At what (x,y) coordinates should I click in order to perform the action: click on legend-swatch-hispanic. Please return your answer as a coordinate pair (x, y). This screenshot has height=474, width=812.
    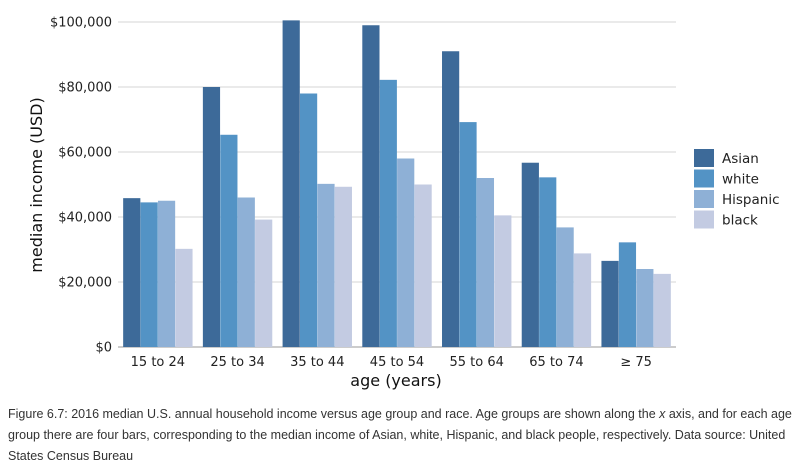
    Looking at the image, I should click on (704, 199).